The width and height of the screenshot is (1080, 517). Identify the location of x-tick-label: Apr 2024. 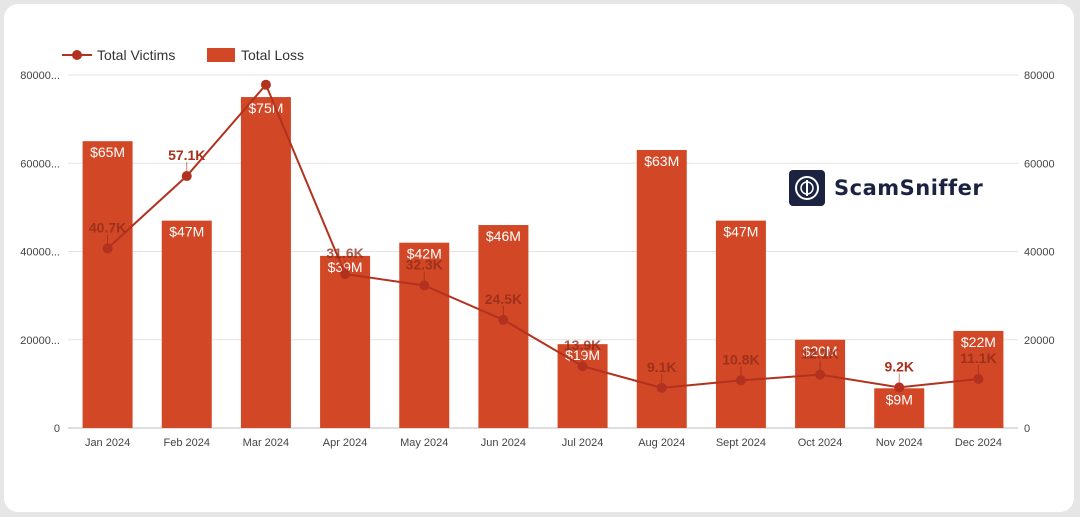
(345, 443).